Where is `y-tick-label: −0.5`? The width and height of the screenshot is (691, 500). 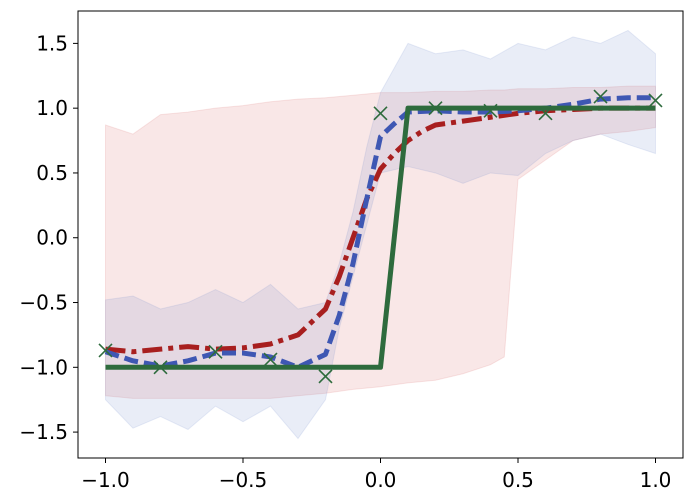
y-tick-label: −0.5 is located at coordinates (43, 303).